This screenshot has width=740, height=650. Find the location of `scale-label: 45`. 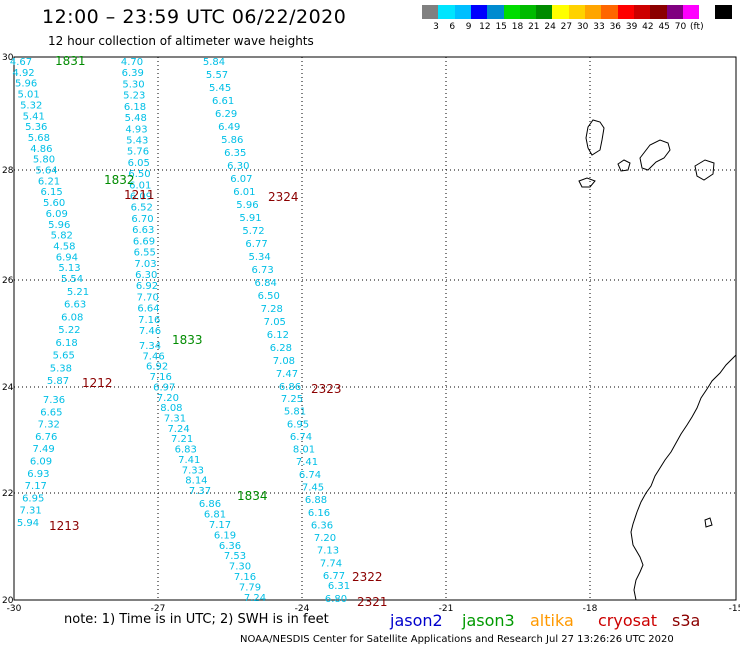

scale-label: 45 is located at coordinates (664, 27).